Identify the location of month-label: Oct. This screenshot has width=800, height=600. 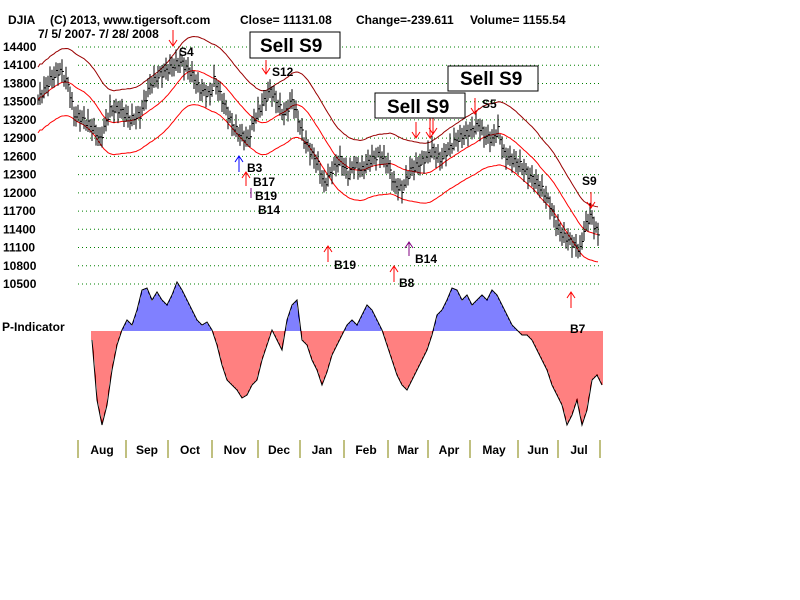
(190, 450).